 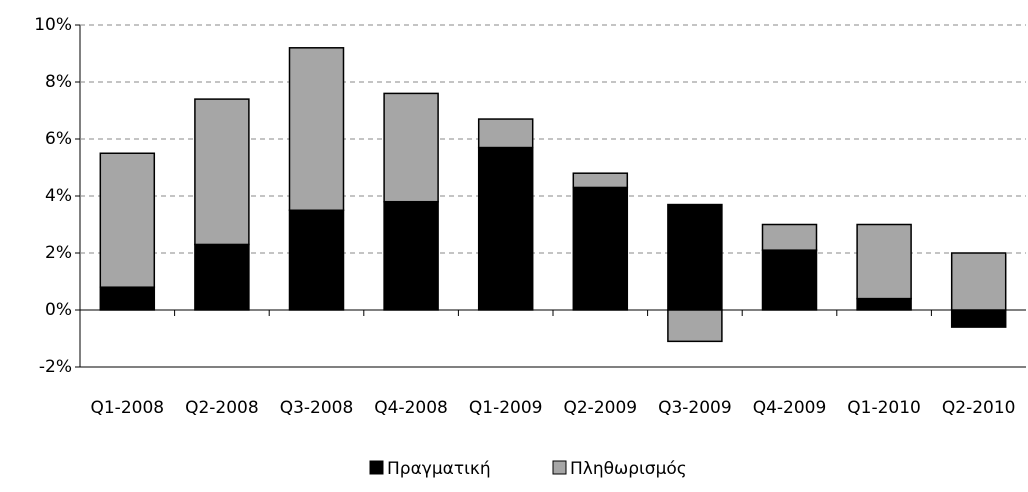 I want to click on legend-label: Πραγματική, so click(x=439, y=469).